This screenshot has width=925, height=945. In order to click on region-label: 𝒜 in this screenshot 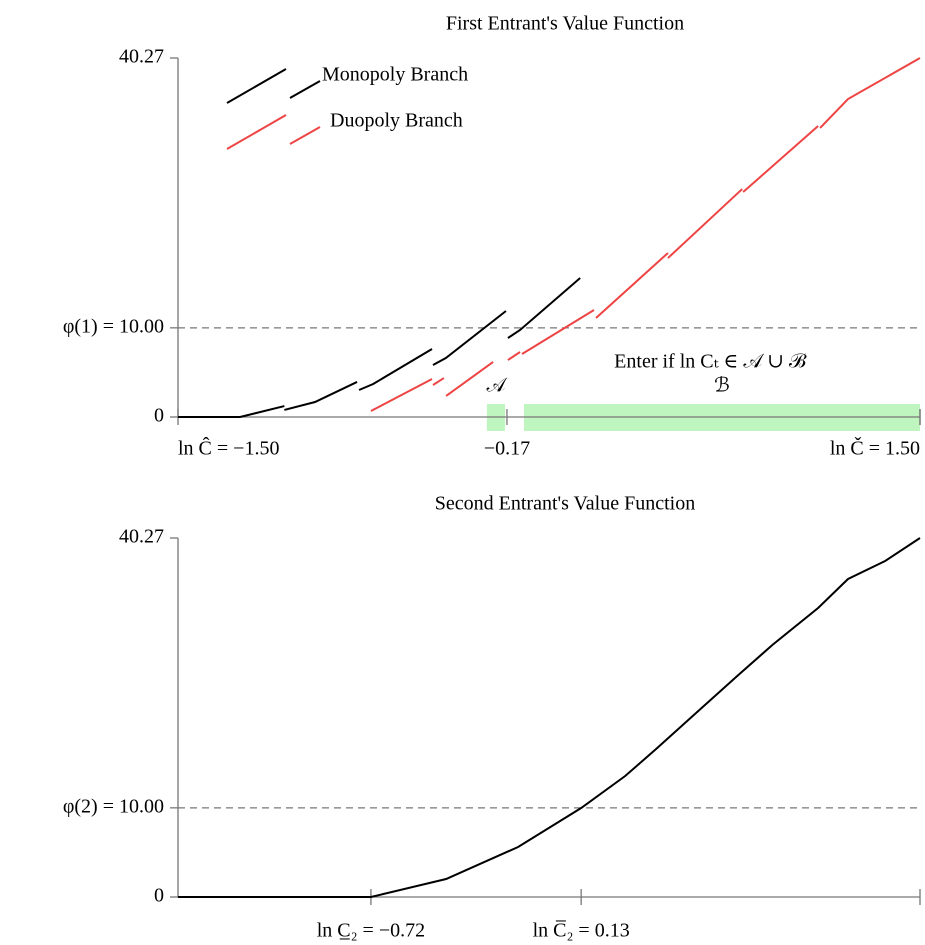, I will do `click(496, 386)`.